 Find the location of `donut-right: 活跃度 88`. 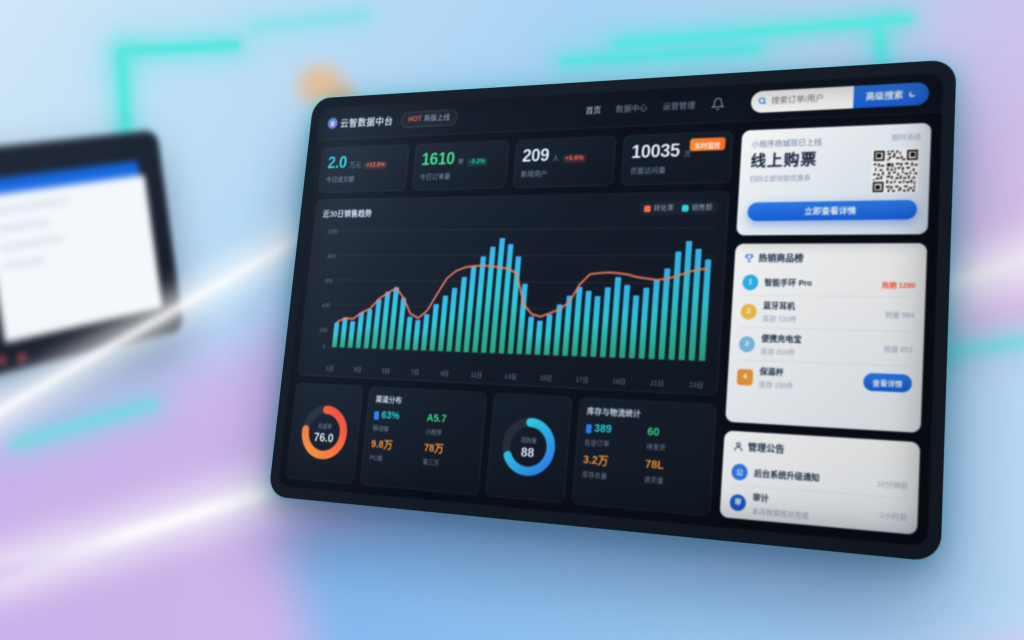

donut-right: 活跃度 88 is located at coordinates (528, 447).